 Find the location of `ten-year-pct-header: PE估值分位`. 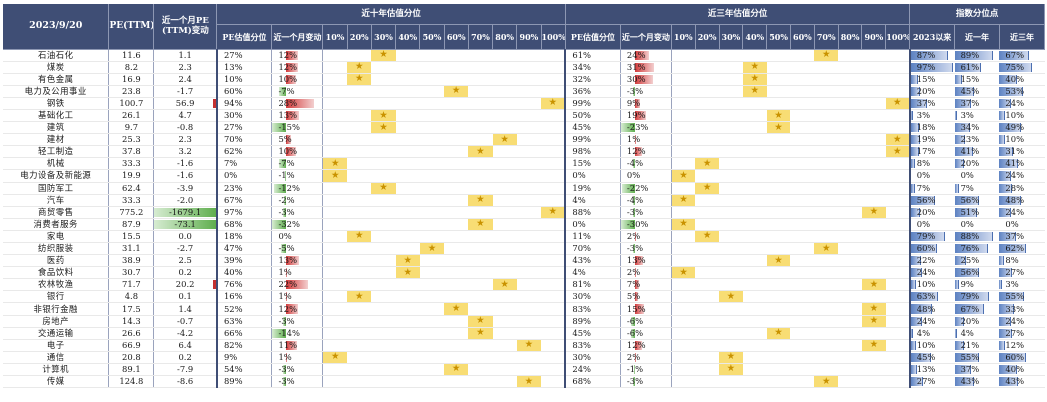

ten-year-pct-header: PE估值分位 is located at coordinates (244, 37).